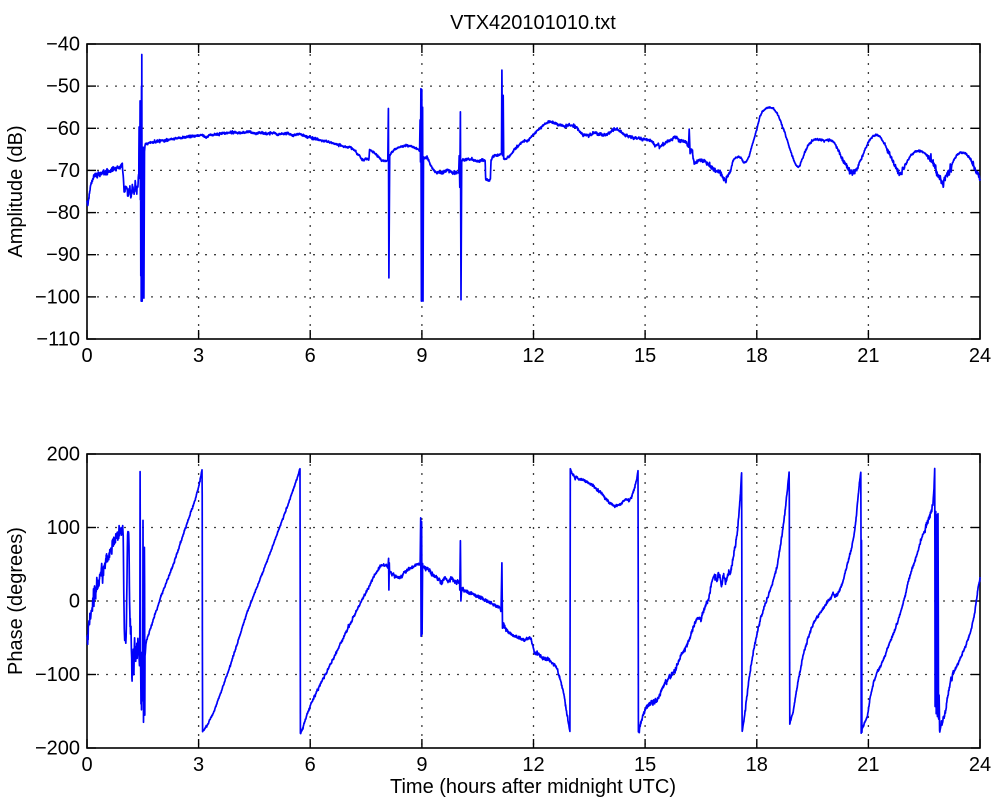  What do you see at coordinates (16, 601) in the screenshot?
I see `svg-text: Phase (degrees)` at bounding box center [16, 601].